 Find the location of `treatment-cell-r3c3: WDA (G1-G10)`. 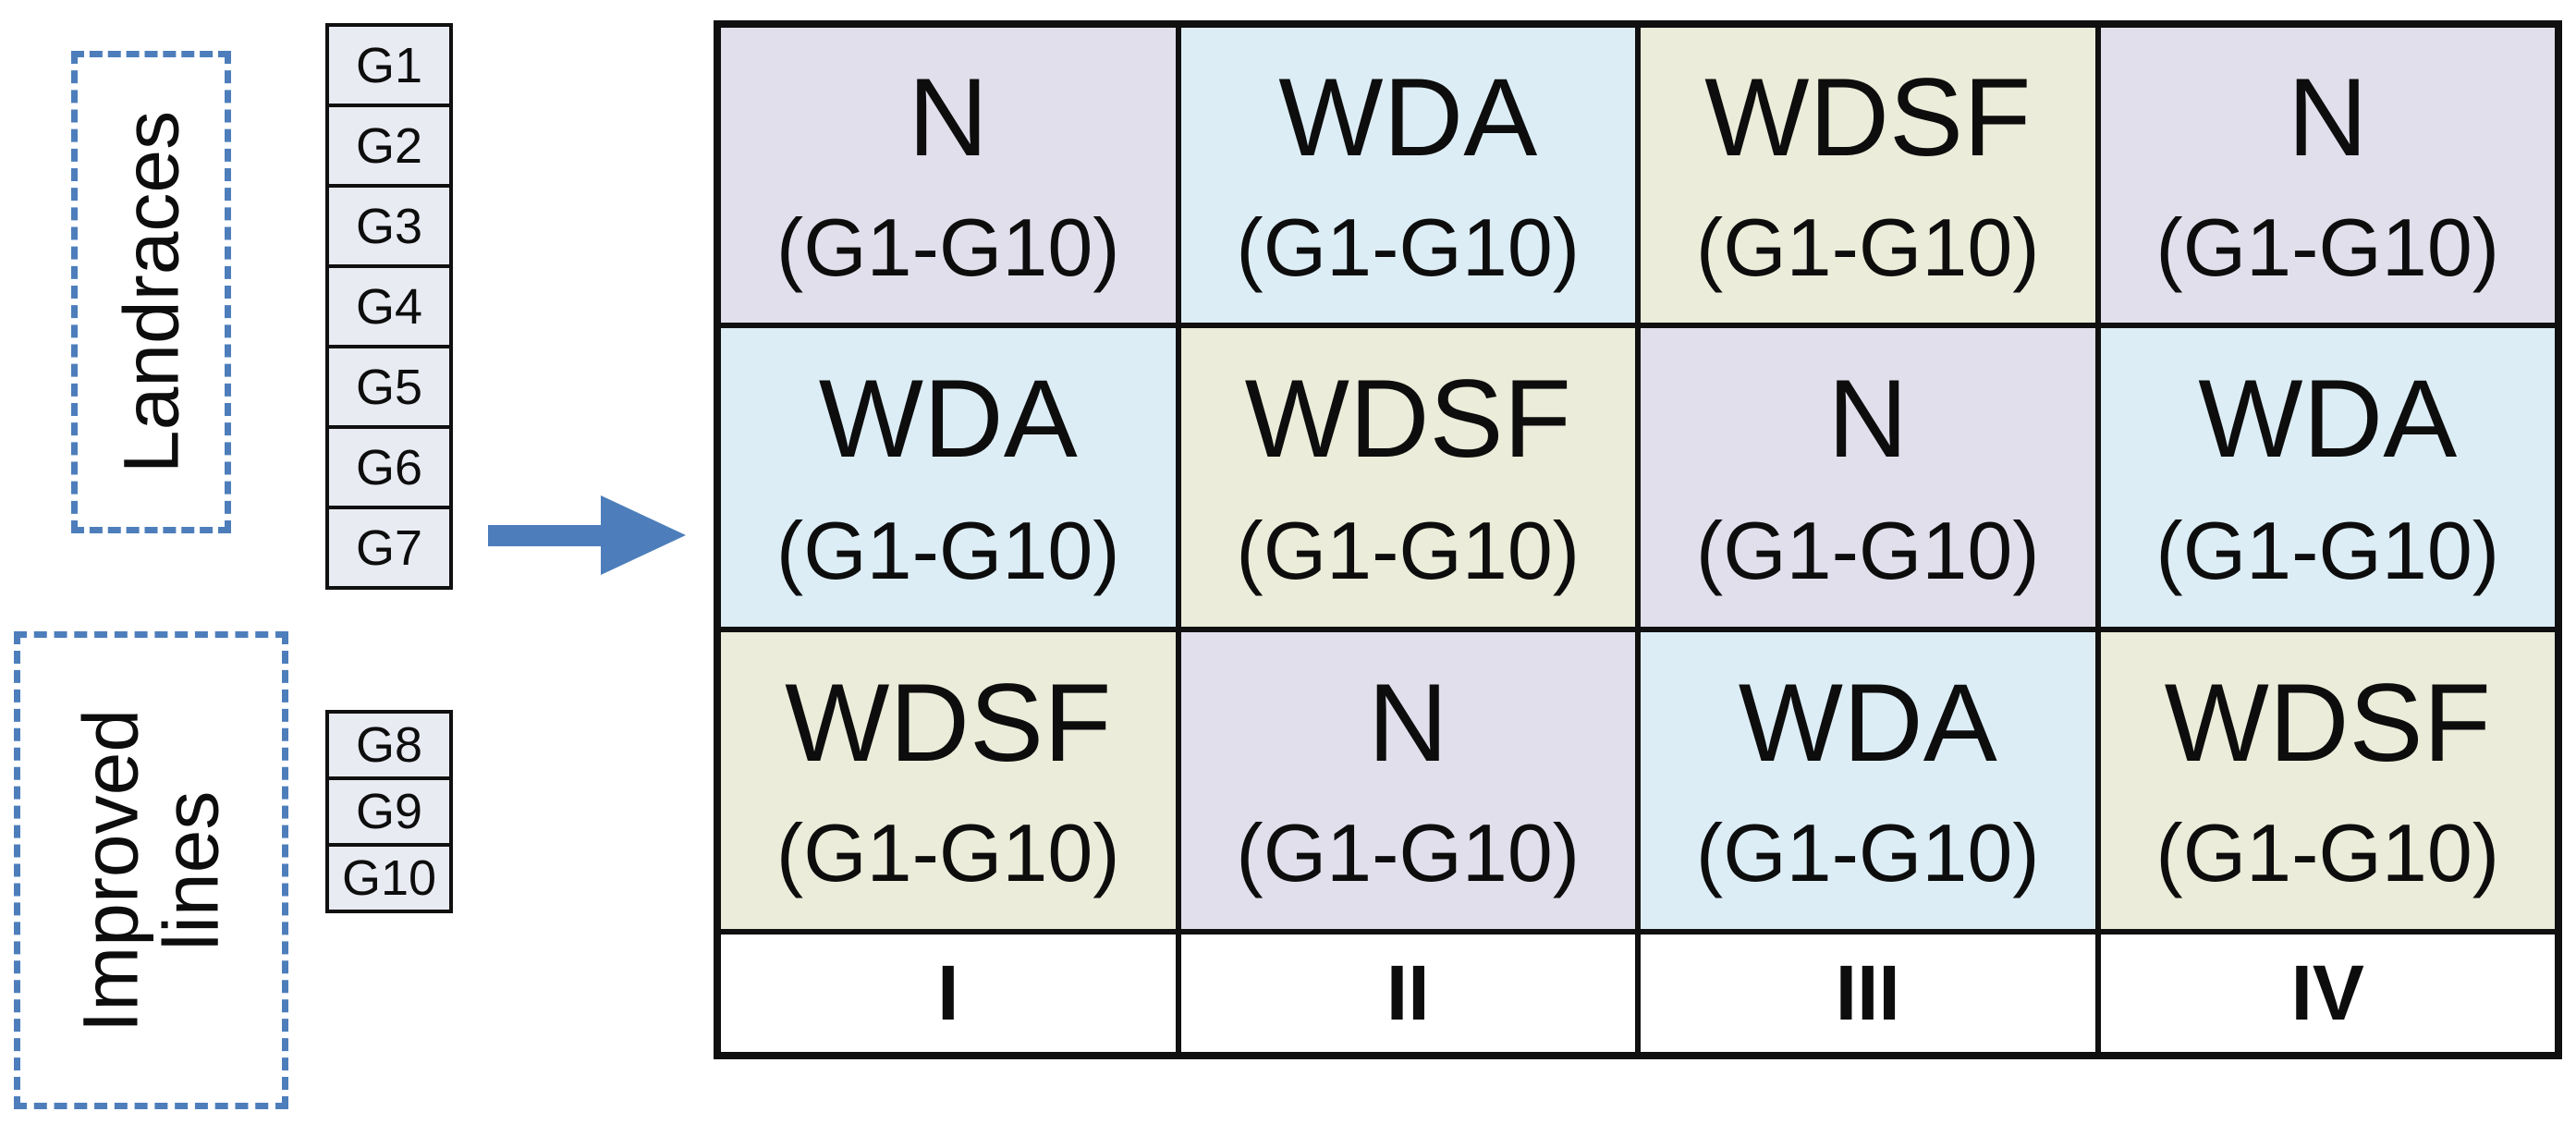

treatment-cell-r3c3: WDA (G1-G10) is located at coordinates (1868, 780).